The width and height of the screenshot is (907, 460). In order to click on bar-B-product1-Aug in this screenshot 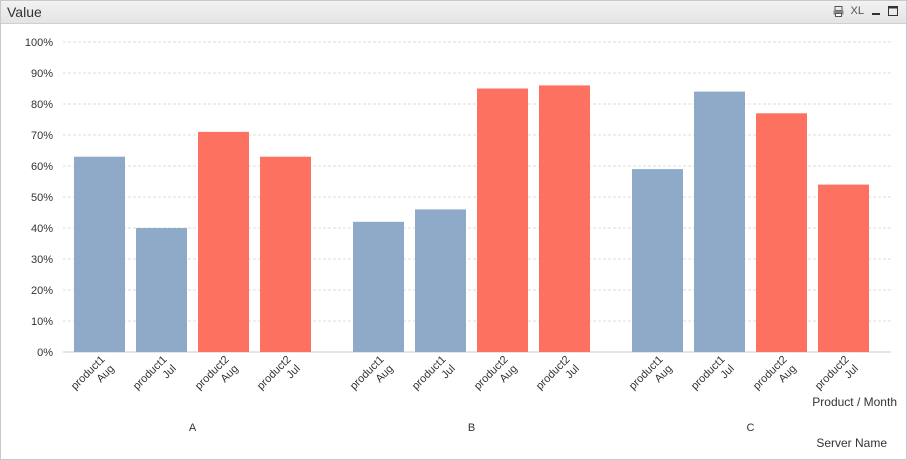, I will do `click(378, 286)`.